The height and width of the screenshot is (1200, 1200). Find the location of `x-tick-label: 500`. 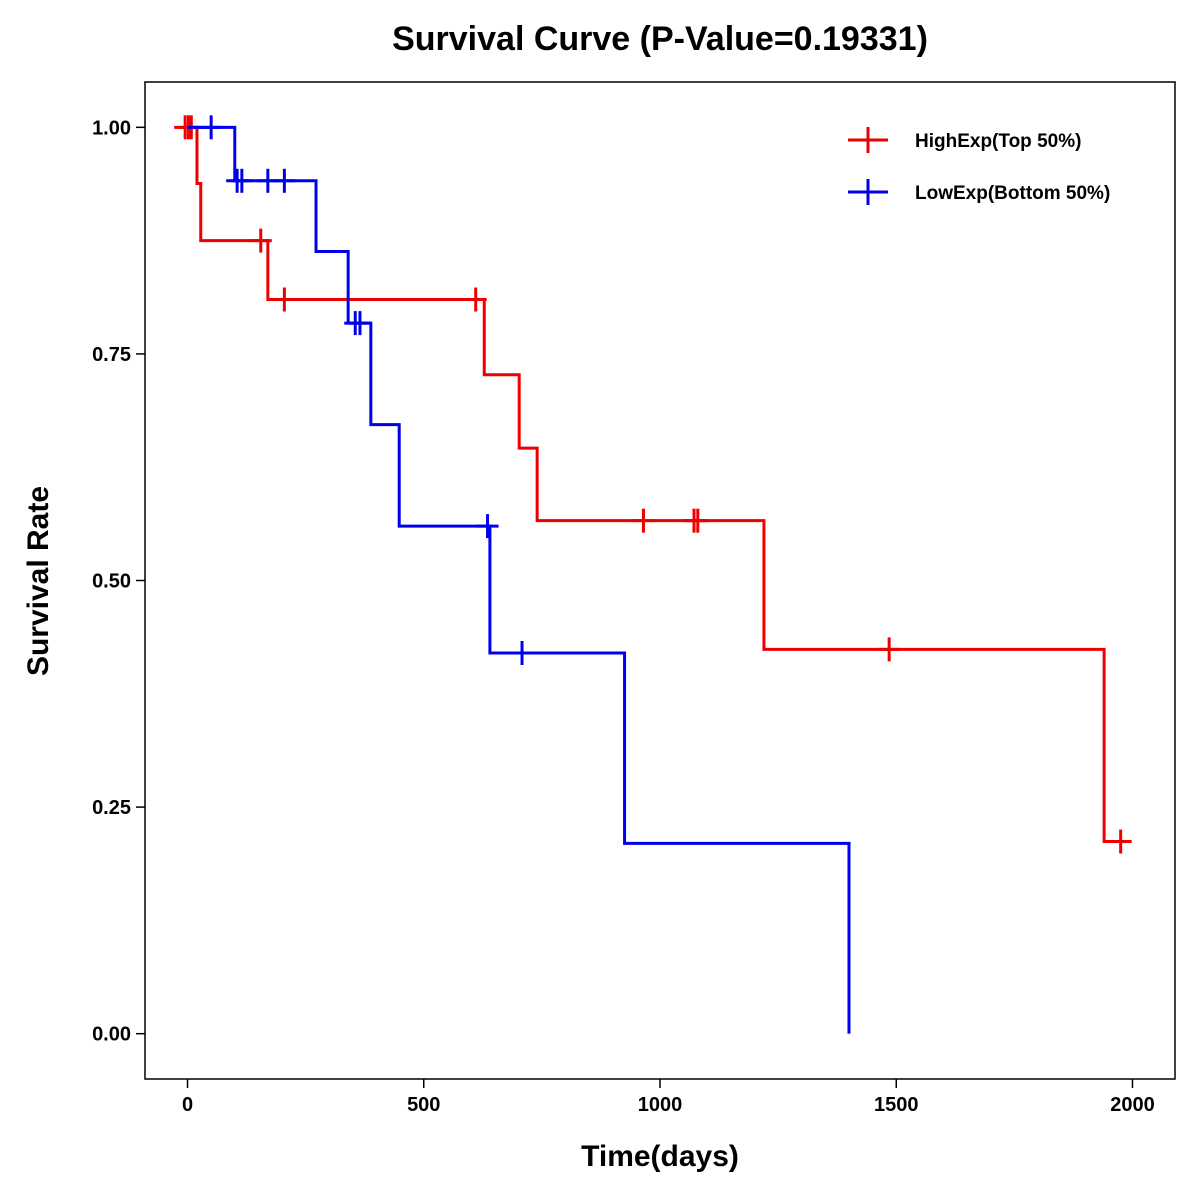

x-tick-label: 500 is located at coordinates (423, 1105).